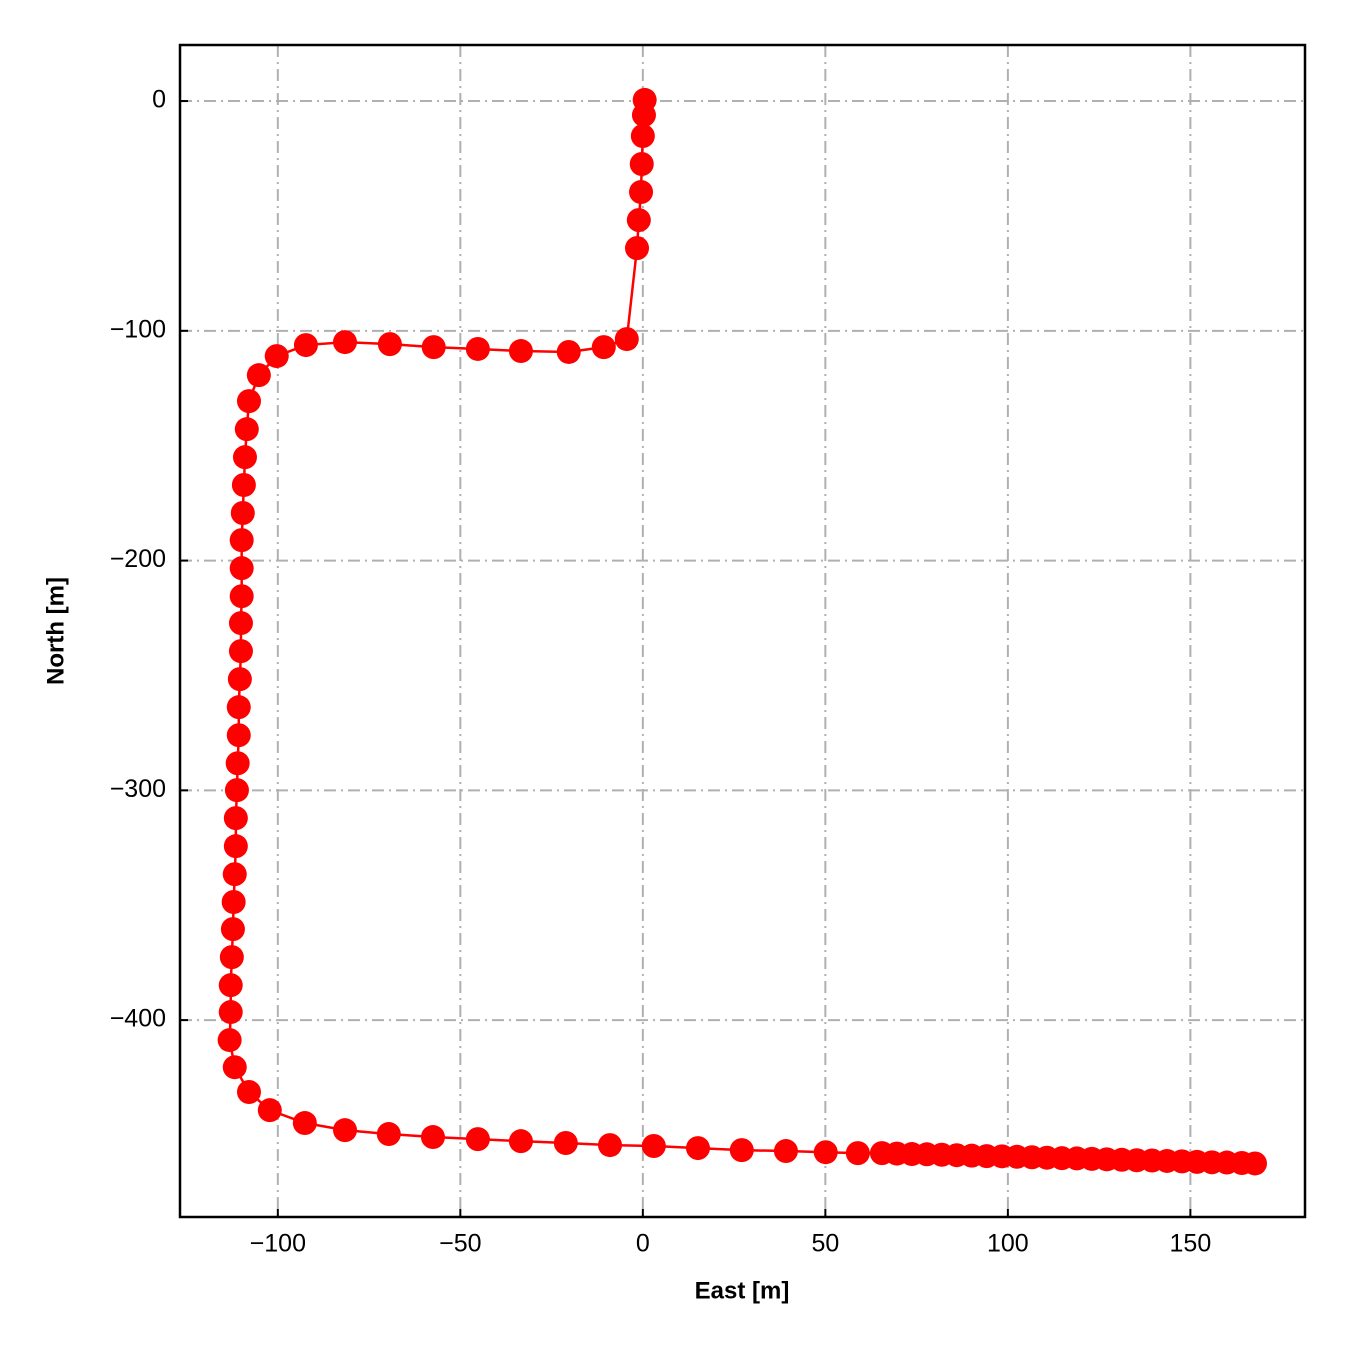 This screenshot has width=1350, height=1350. What do you see at coordinates (138, 559) in the screenshot?
I see `y-tick-label: −200` at bounding box center [138, 559].